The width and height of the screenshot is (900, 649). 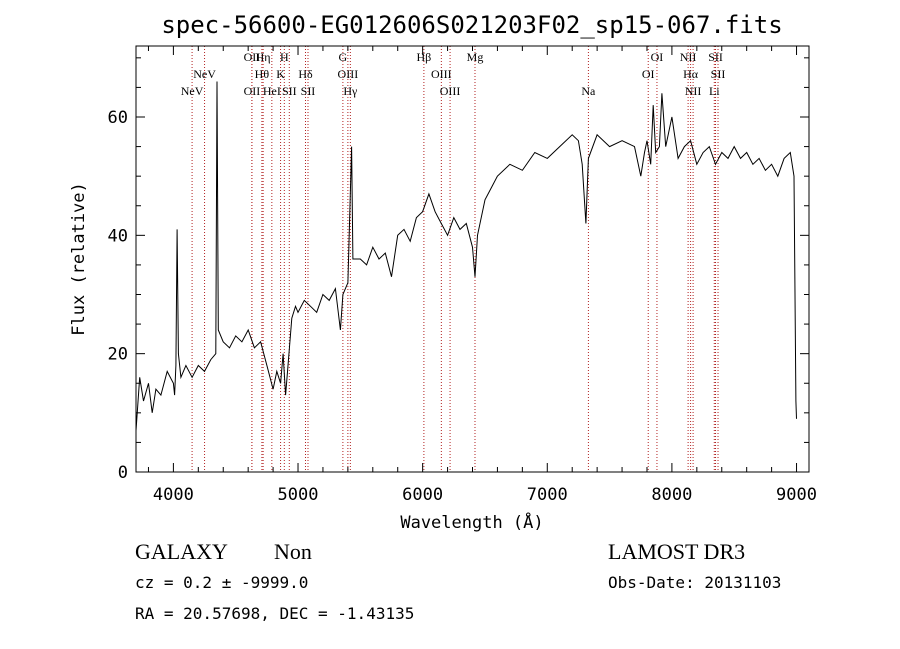 I want to click on line-label-15: Hβ, so click(x=424, y=57).